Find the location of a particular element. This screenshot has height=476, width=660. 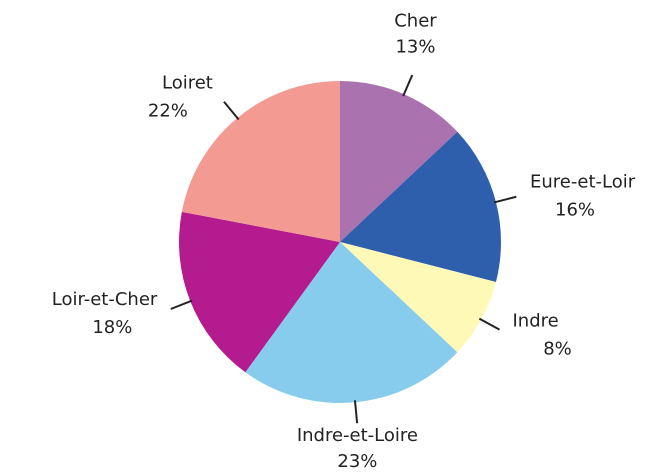

value-label: 8% is located at coordinates (557, 349).